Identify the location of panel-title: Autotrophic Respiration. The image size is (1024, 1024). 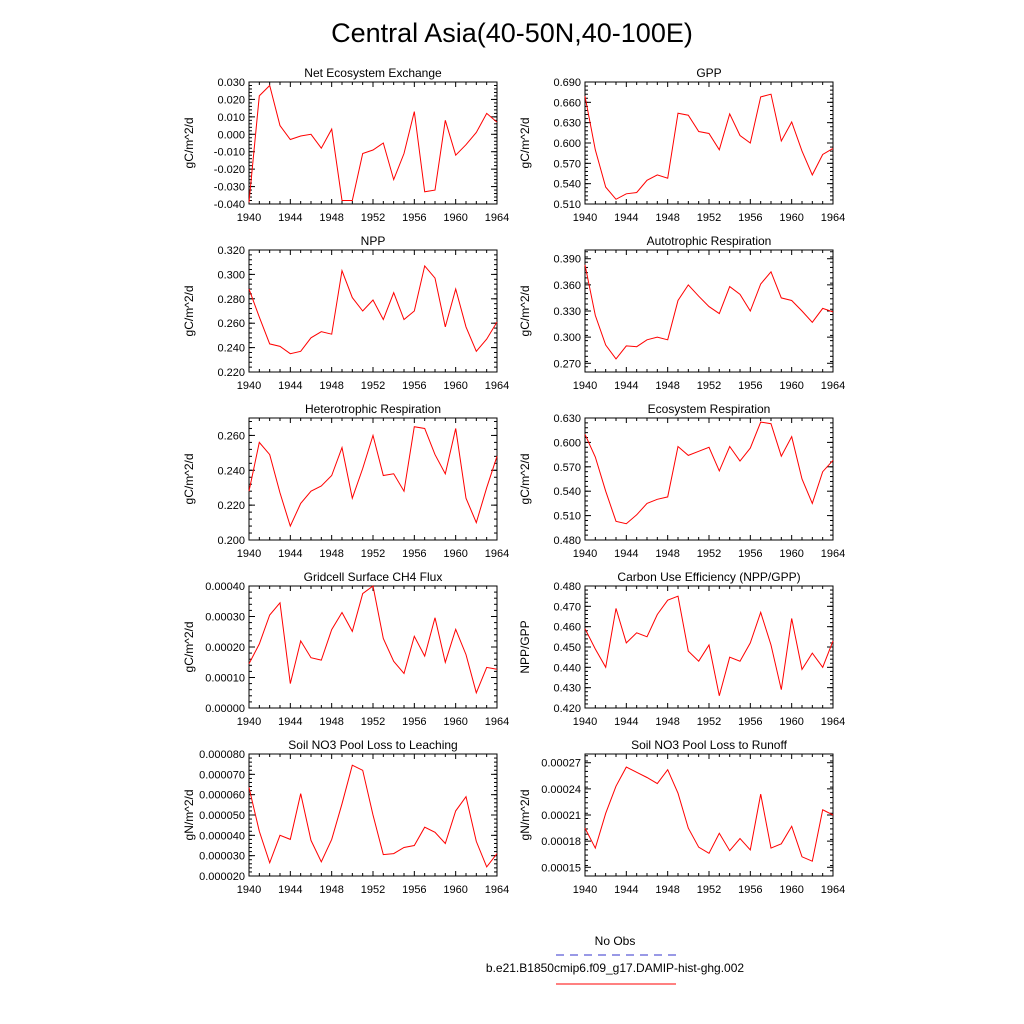
(709, 241).